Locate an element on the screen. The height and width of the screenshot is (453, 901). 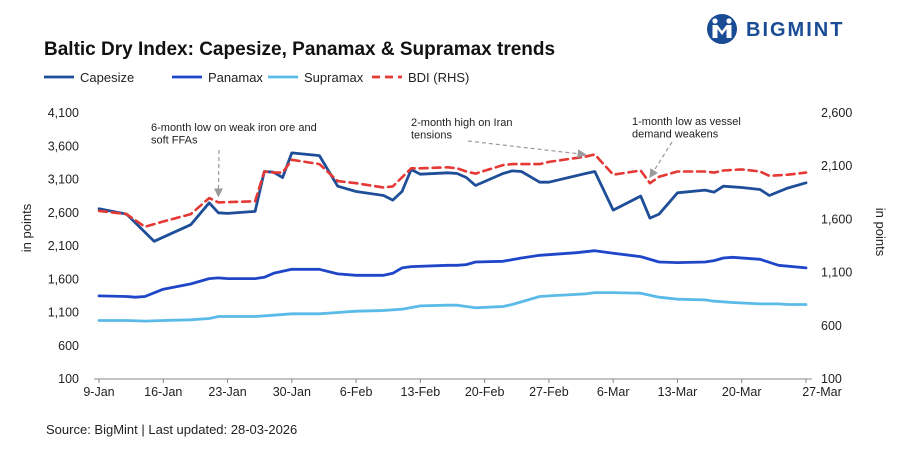
brand-logo: BIGMINT is located at coordinates (775, 29).